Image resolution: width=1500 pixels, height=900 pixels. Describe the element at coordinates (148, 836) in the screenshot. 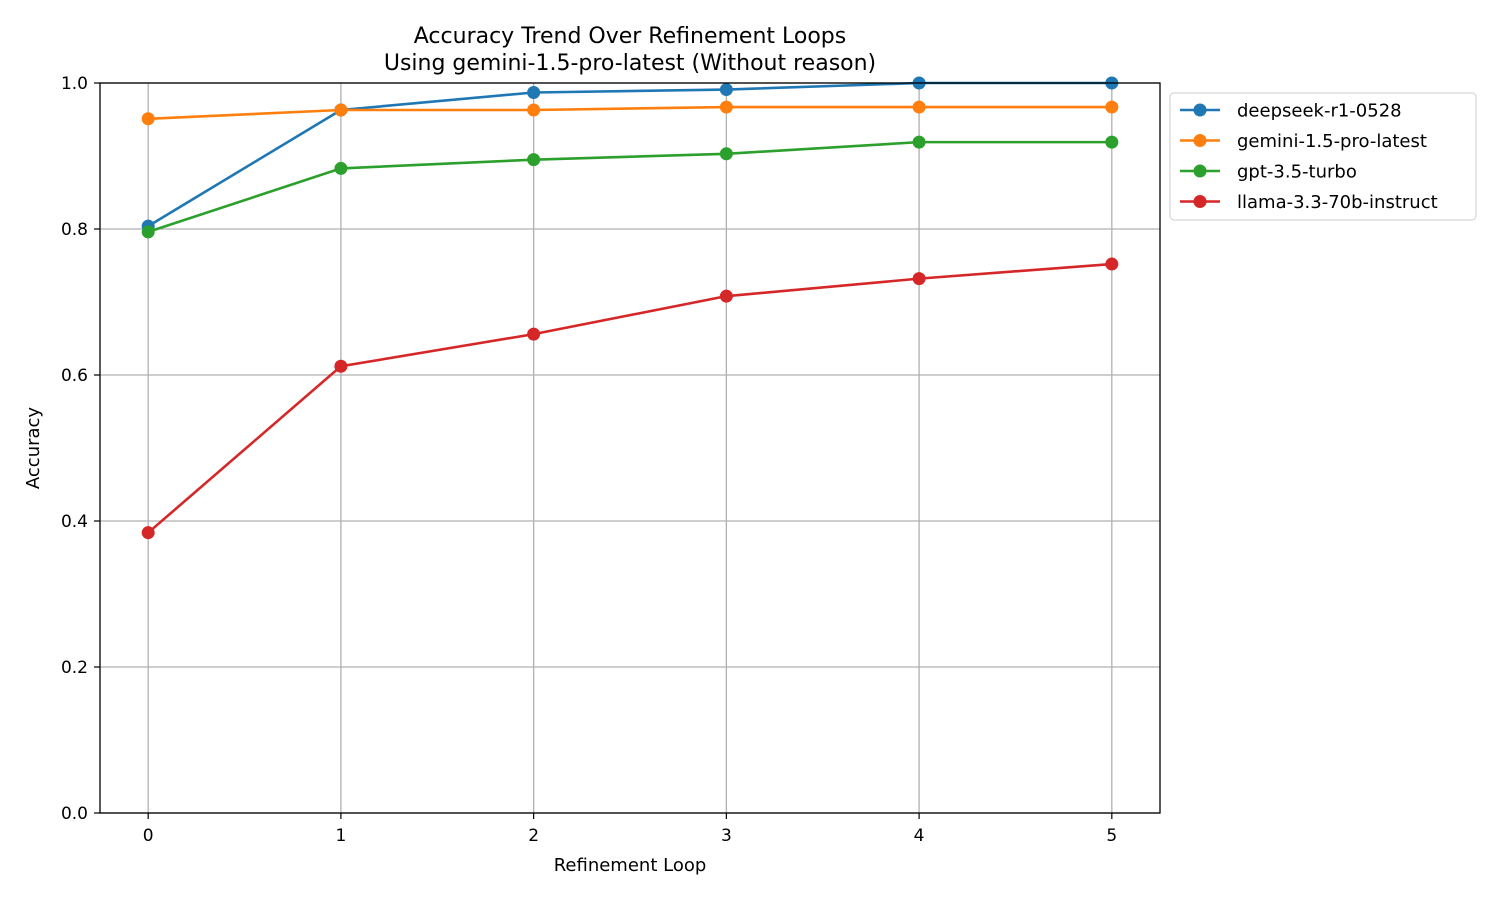

I see `x-tick-label: 0` at that location.